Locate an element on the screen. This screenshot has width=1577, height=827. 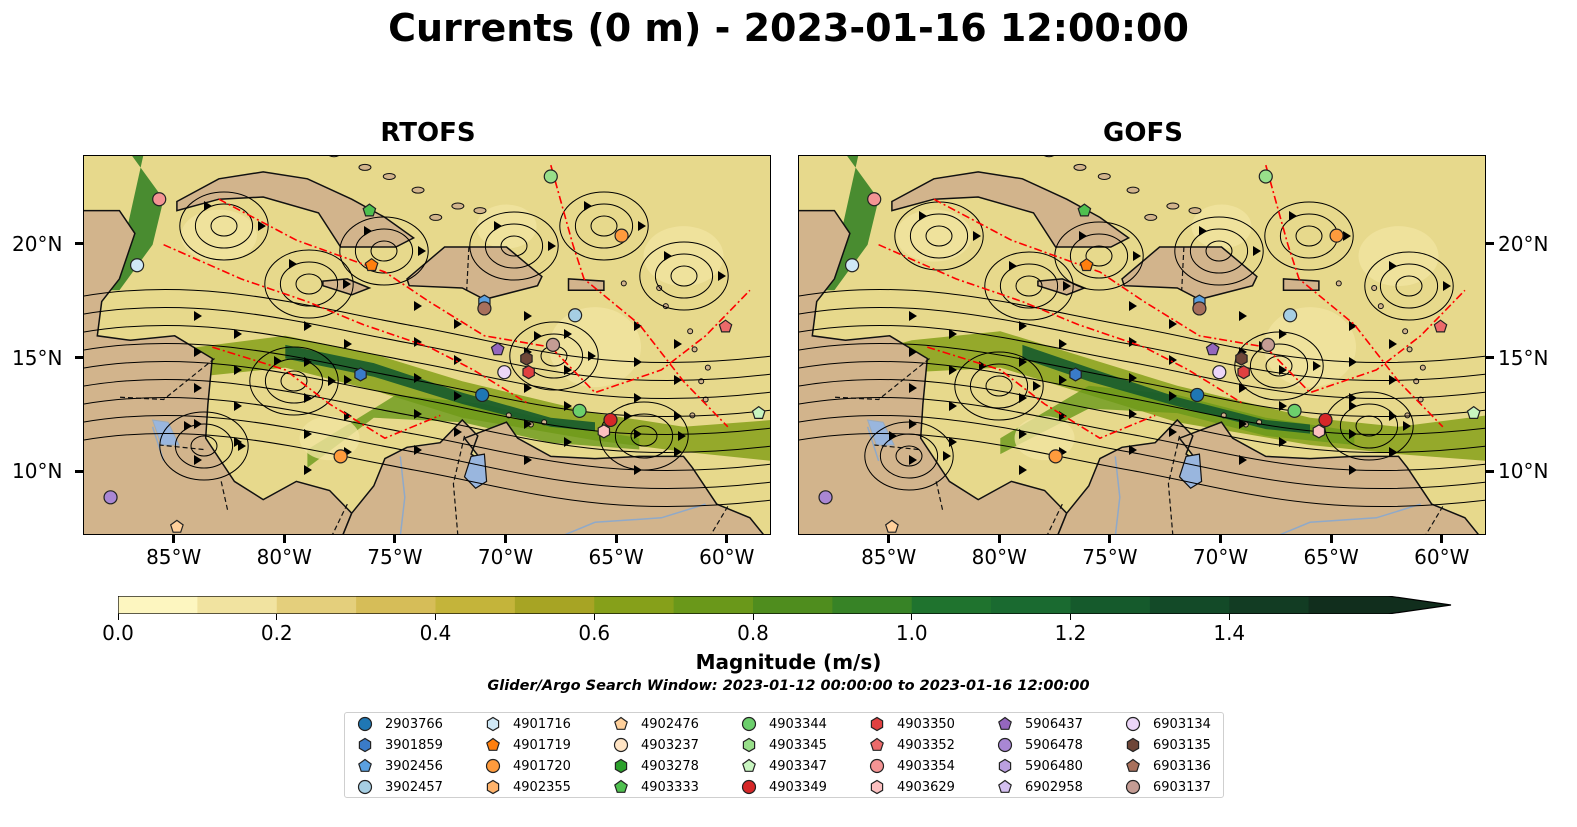
river is located at coordinates (402, 495).